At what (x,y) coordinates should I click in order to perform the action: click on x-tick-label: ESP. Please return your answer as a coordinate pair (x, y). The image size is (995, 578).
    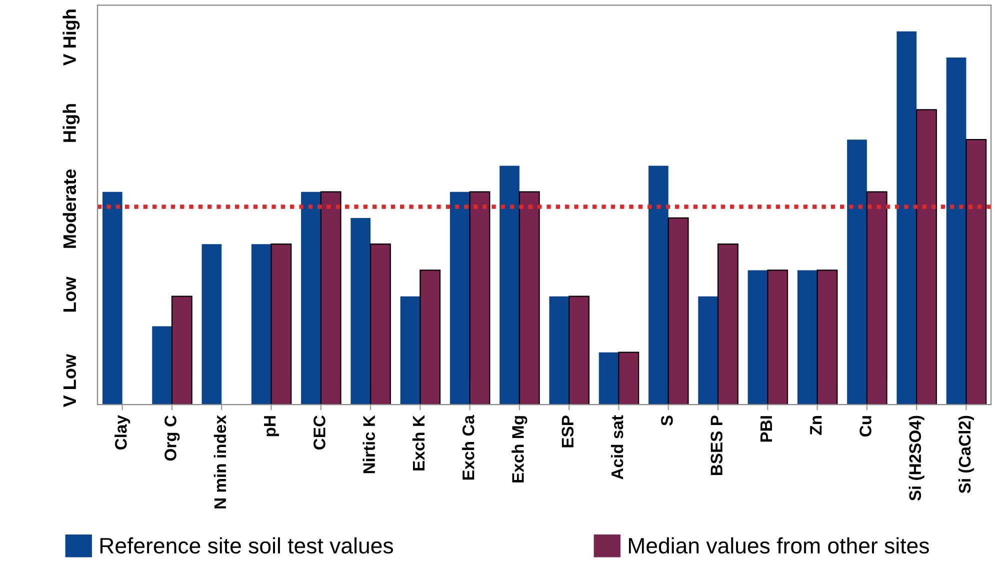
    Looking at the image, I should click on (568, 432).